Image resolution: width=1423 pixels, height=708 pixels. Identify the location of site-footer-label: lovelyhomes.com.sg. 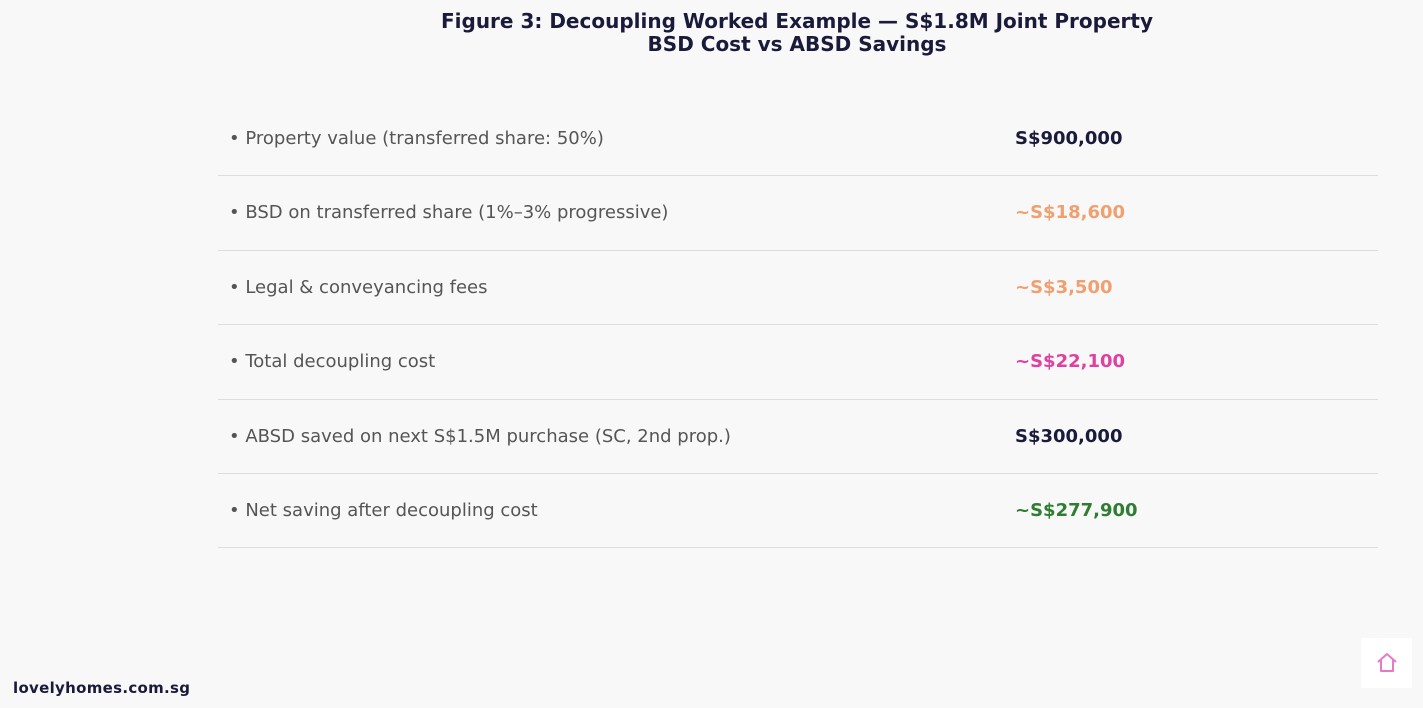
(102, 688).